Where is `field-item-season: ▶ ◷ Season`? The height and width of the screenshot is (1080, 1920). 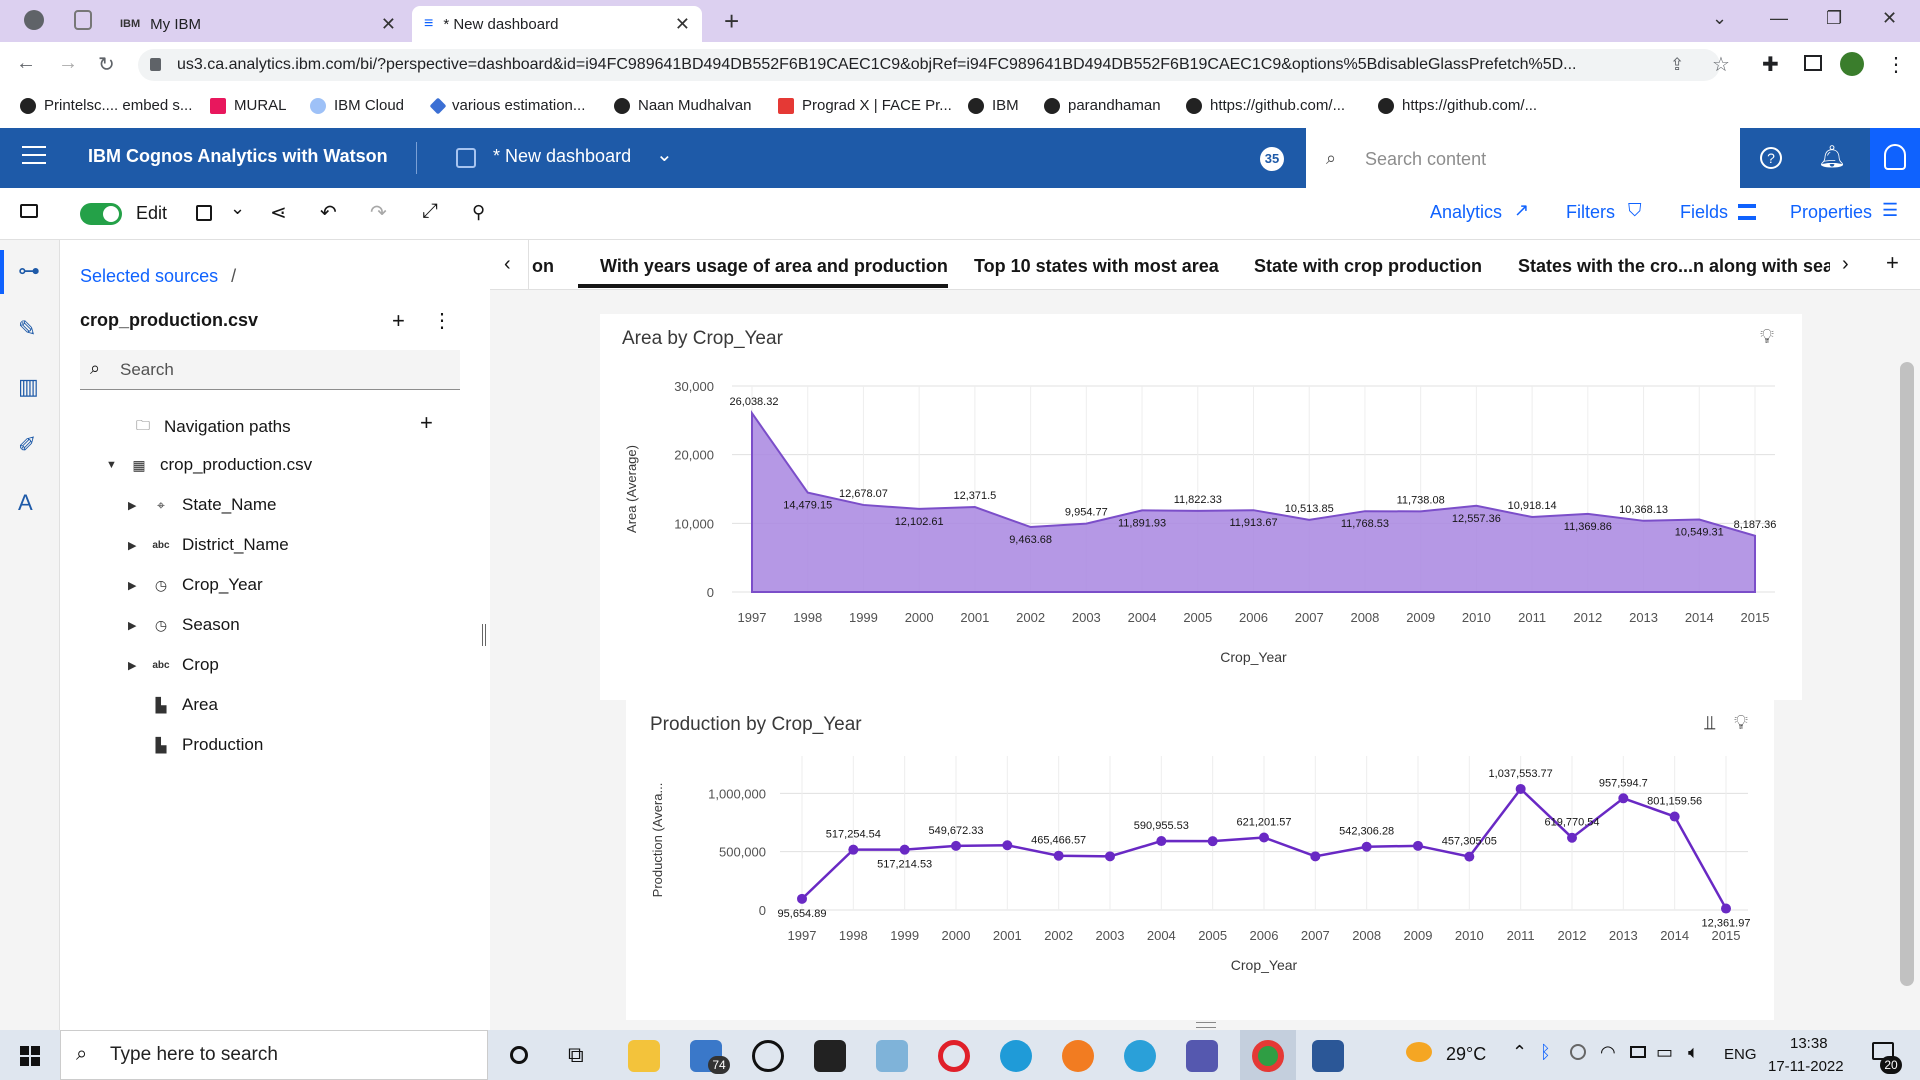
field-item-season: ▶ ◷ Season is located at coordinates (184, 624).